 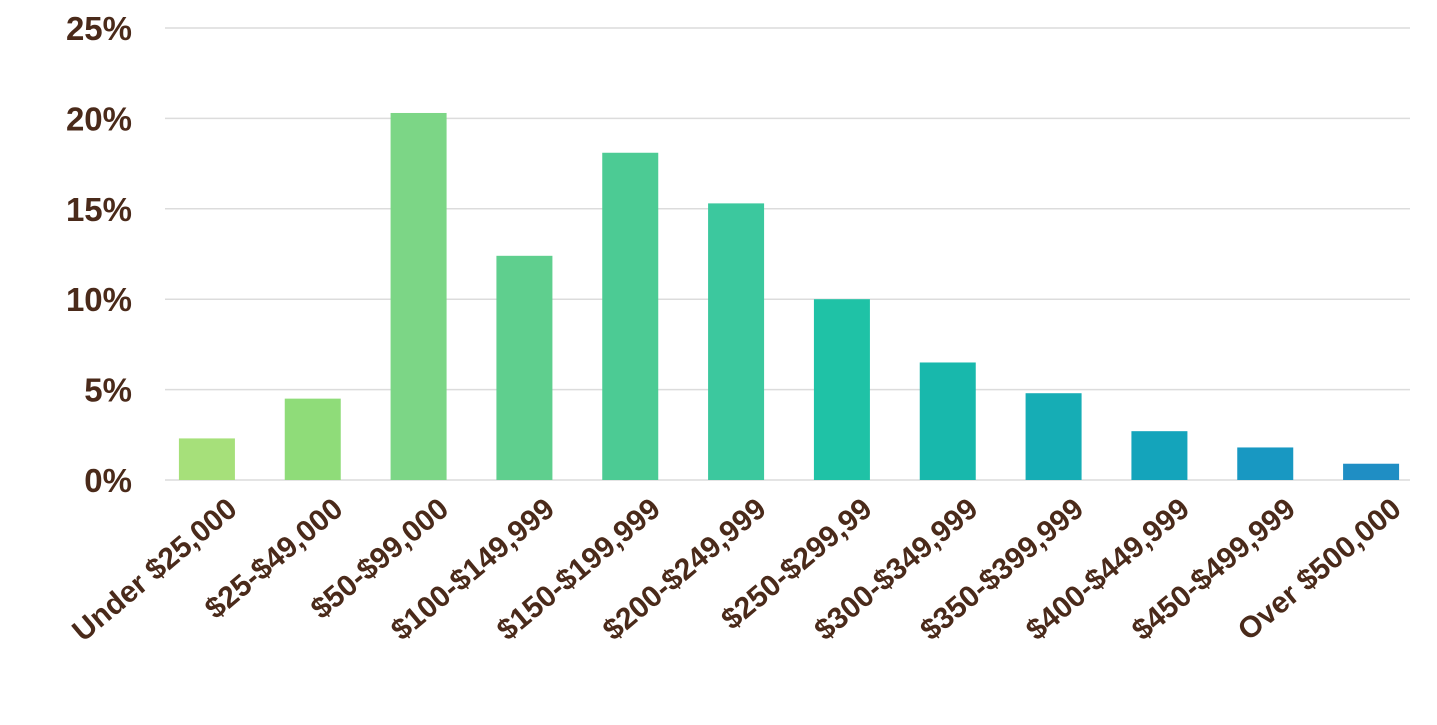 I want to click on y-tick-label: 15%, so click(x=99, y=209).